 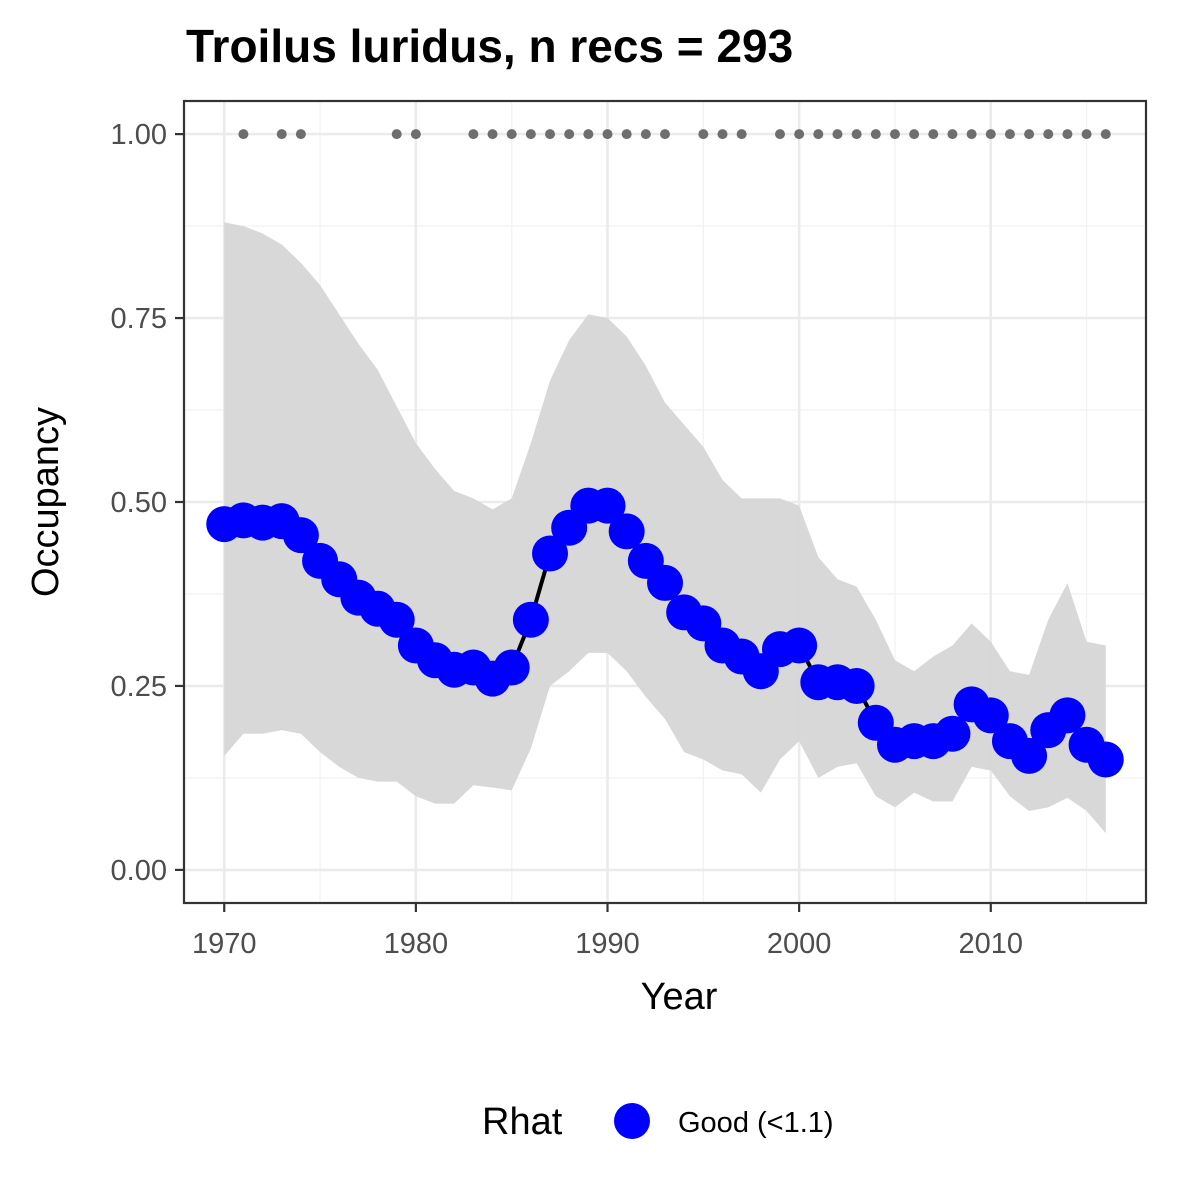 I want to click on record-year-markers, so click(x=674, y=134).